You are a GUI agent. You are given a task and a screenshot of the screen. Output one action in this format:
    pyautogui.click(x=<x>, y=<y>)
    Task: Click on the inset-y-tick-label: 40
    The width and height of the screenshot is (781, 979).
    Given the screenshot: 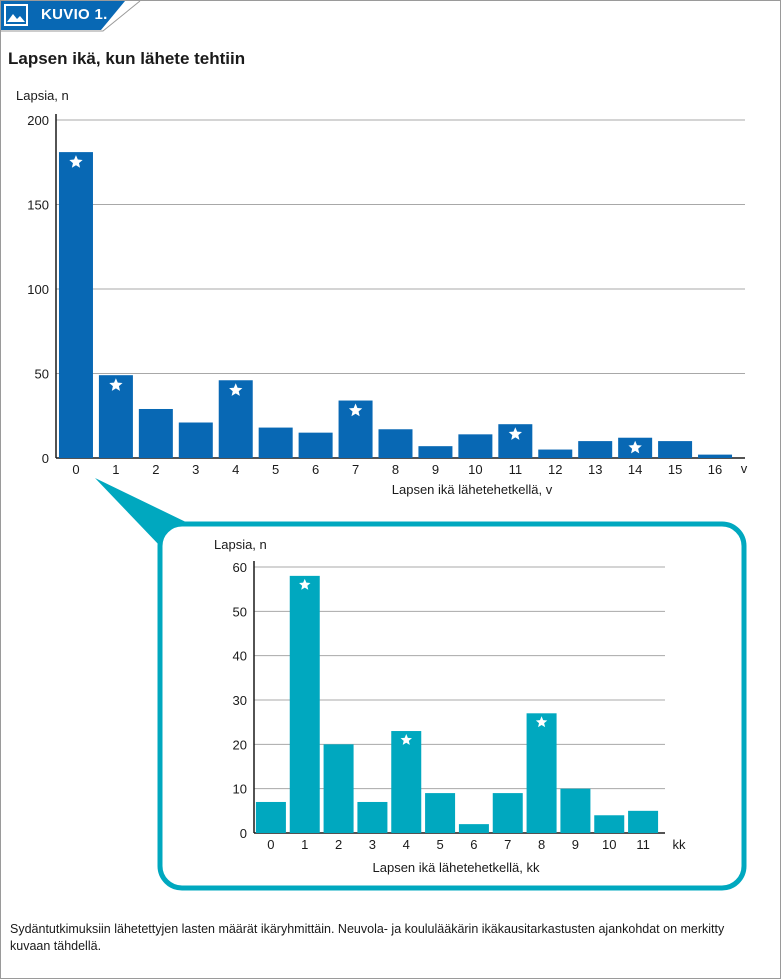 What is the action you would take?
    pyautogui.click(x=240, y=656)
    